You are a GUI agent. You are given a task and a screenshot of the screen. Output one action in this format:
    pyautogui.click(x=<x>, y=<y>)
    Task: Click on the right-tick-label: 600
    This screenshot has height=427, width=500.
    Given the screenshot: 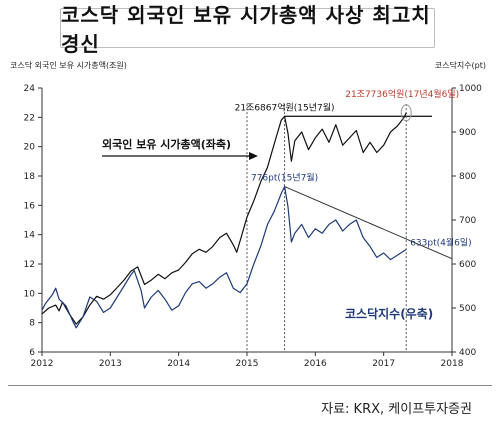 What is the action you would take?
    pyautogui.click(x=467, y=265)
    